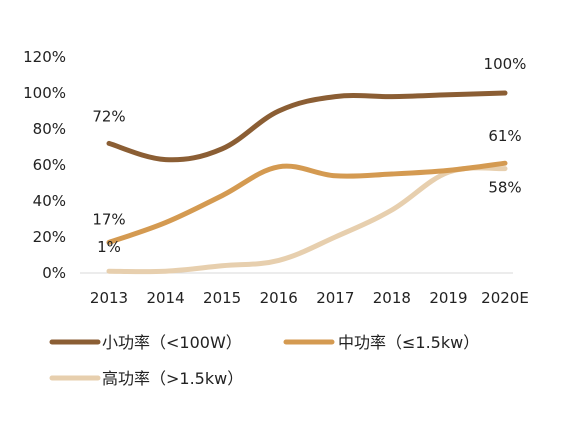 Image resolution: width=566 pixels, height=438 pixels. Describe the element at coordinates (505, 298) in the screenshot. I see `x-tick-label: 2020E` at that location.